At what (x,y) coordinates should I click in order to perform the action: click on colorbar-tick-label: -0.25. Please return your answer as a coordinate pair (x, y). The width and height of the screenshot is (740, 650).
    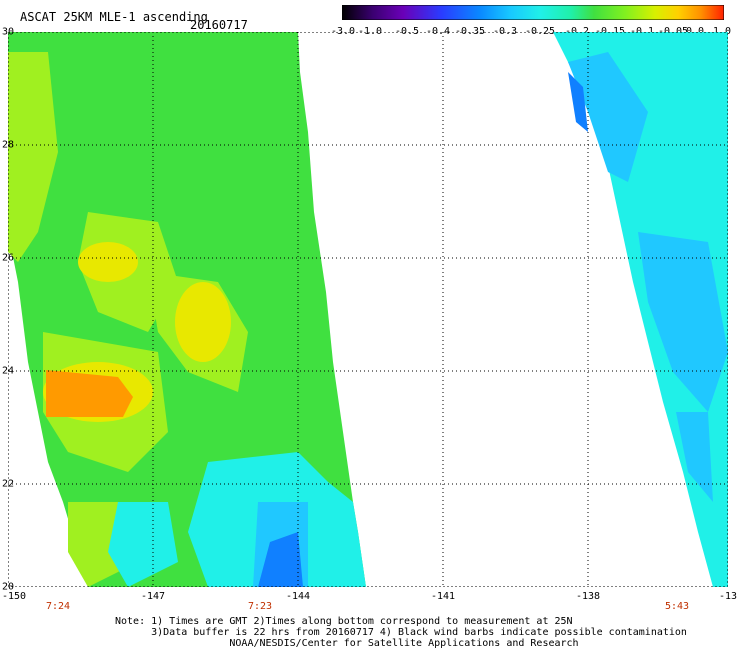
    Looking at the image, I should click on (540, 31).